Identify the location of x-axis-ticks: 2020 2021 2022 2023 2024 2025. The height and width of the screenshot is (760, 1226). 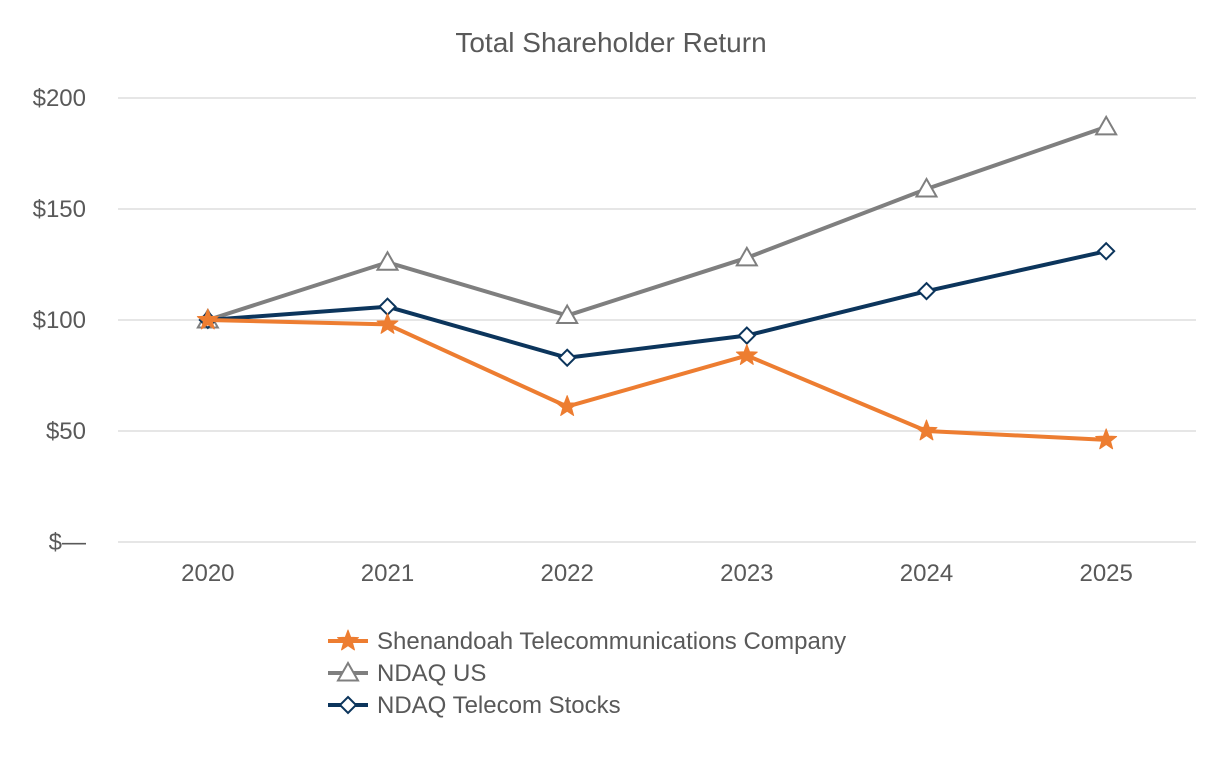
(657, 573).